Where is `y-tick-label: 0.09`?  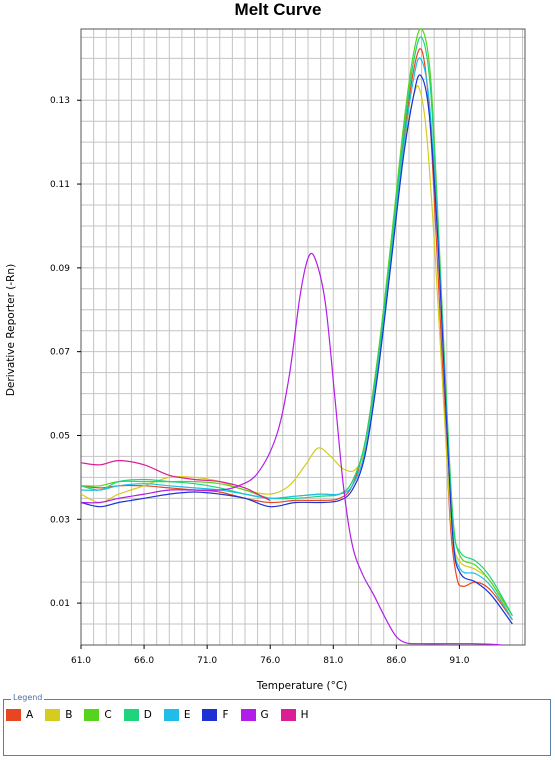
y-tick-label: 0.09 is located at coordinates (60, 269).